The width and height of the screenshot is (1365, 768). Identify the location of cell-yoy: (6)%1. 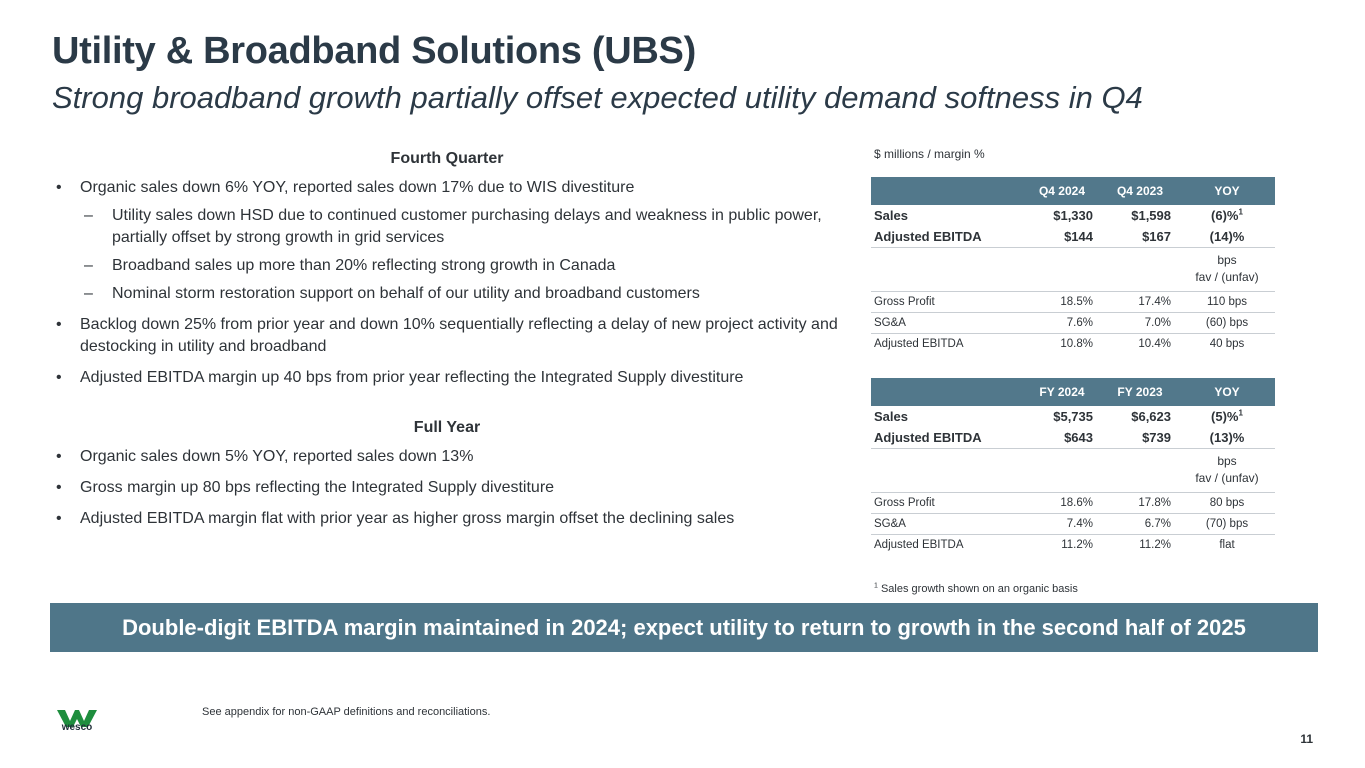
(1227, 215).